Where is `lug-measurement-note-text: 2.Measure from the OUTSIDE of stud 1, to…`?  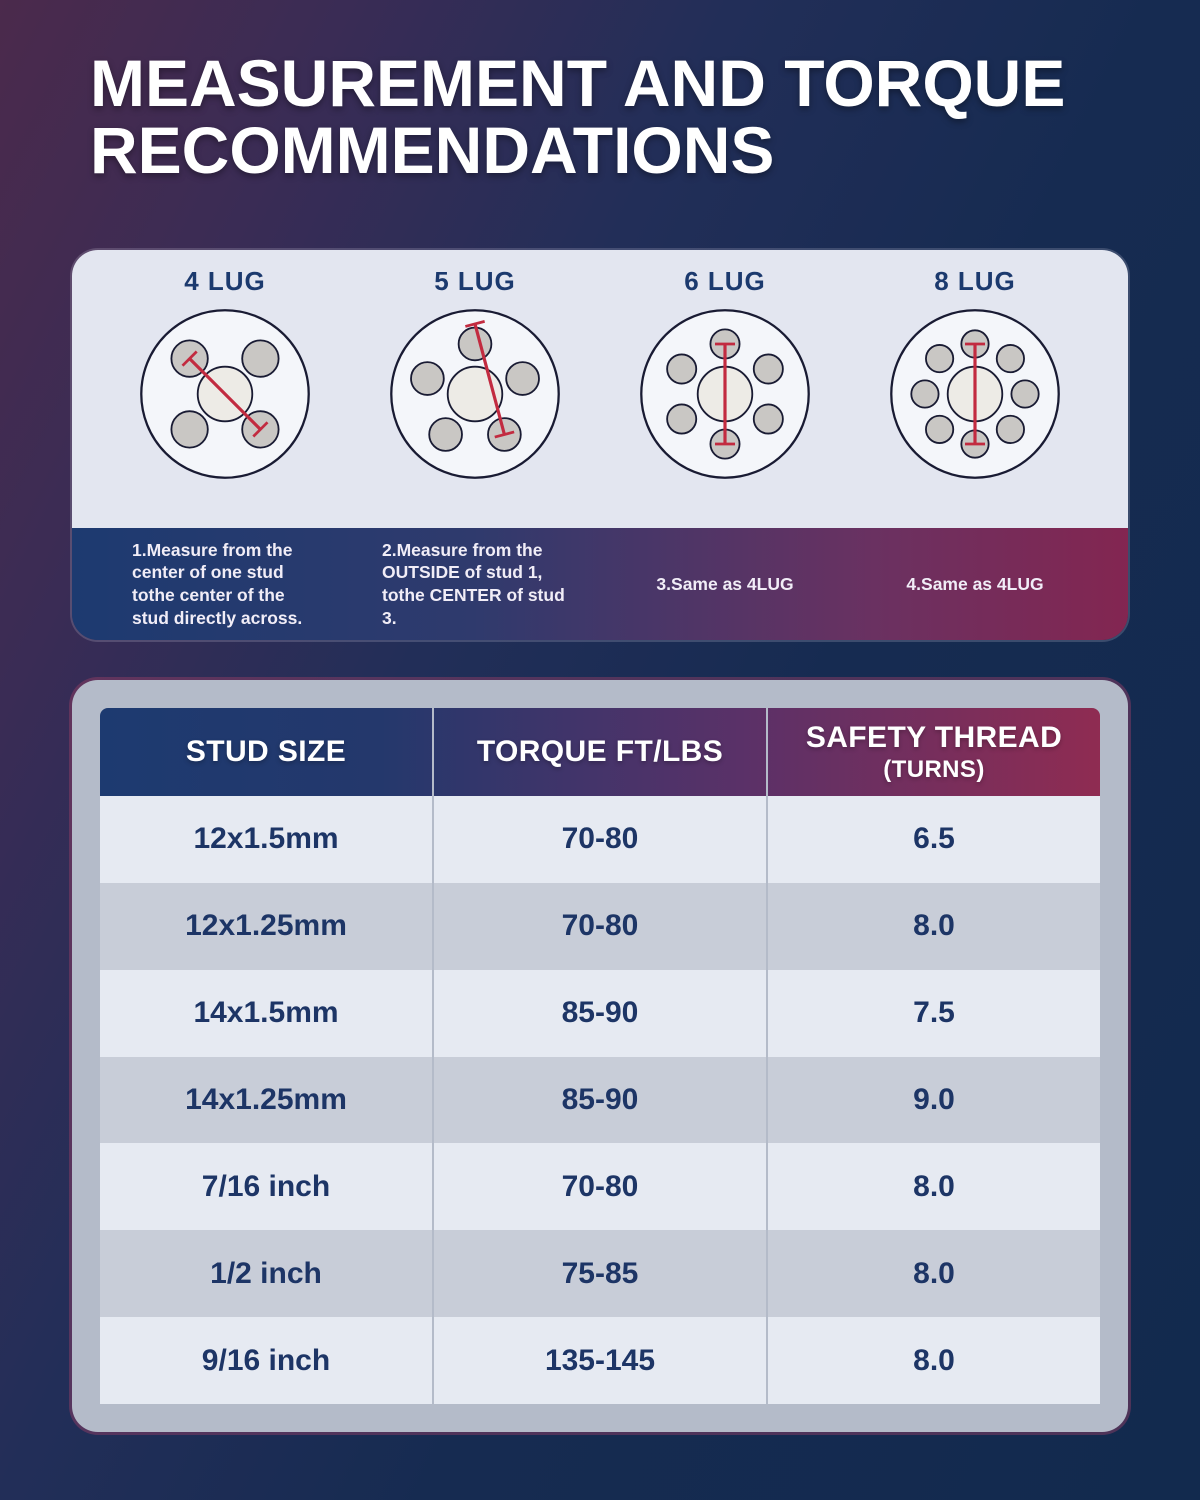
lug-measurement-note-text: 2.Measure from the OUTSIDE of stud 1, to… is located at coordinates (473, 583).